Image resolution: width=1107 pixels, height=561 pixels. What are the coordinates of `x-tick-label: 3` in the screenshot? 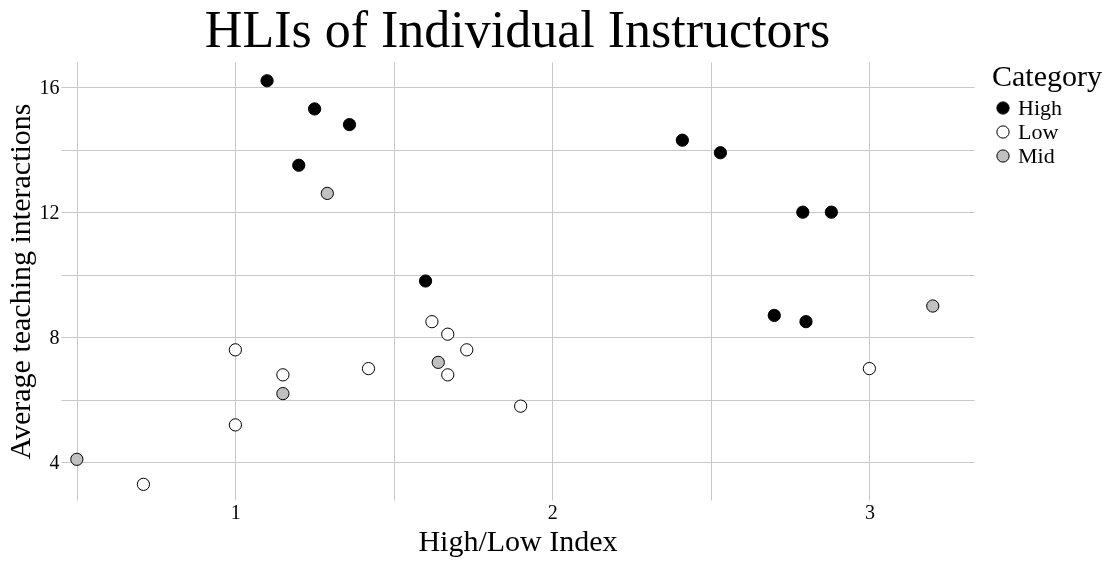 It's located at (869, 511).